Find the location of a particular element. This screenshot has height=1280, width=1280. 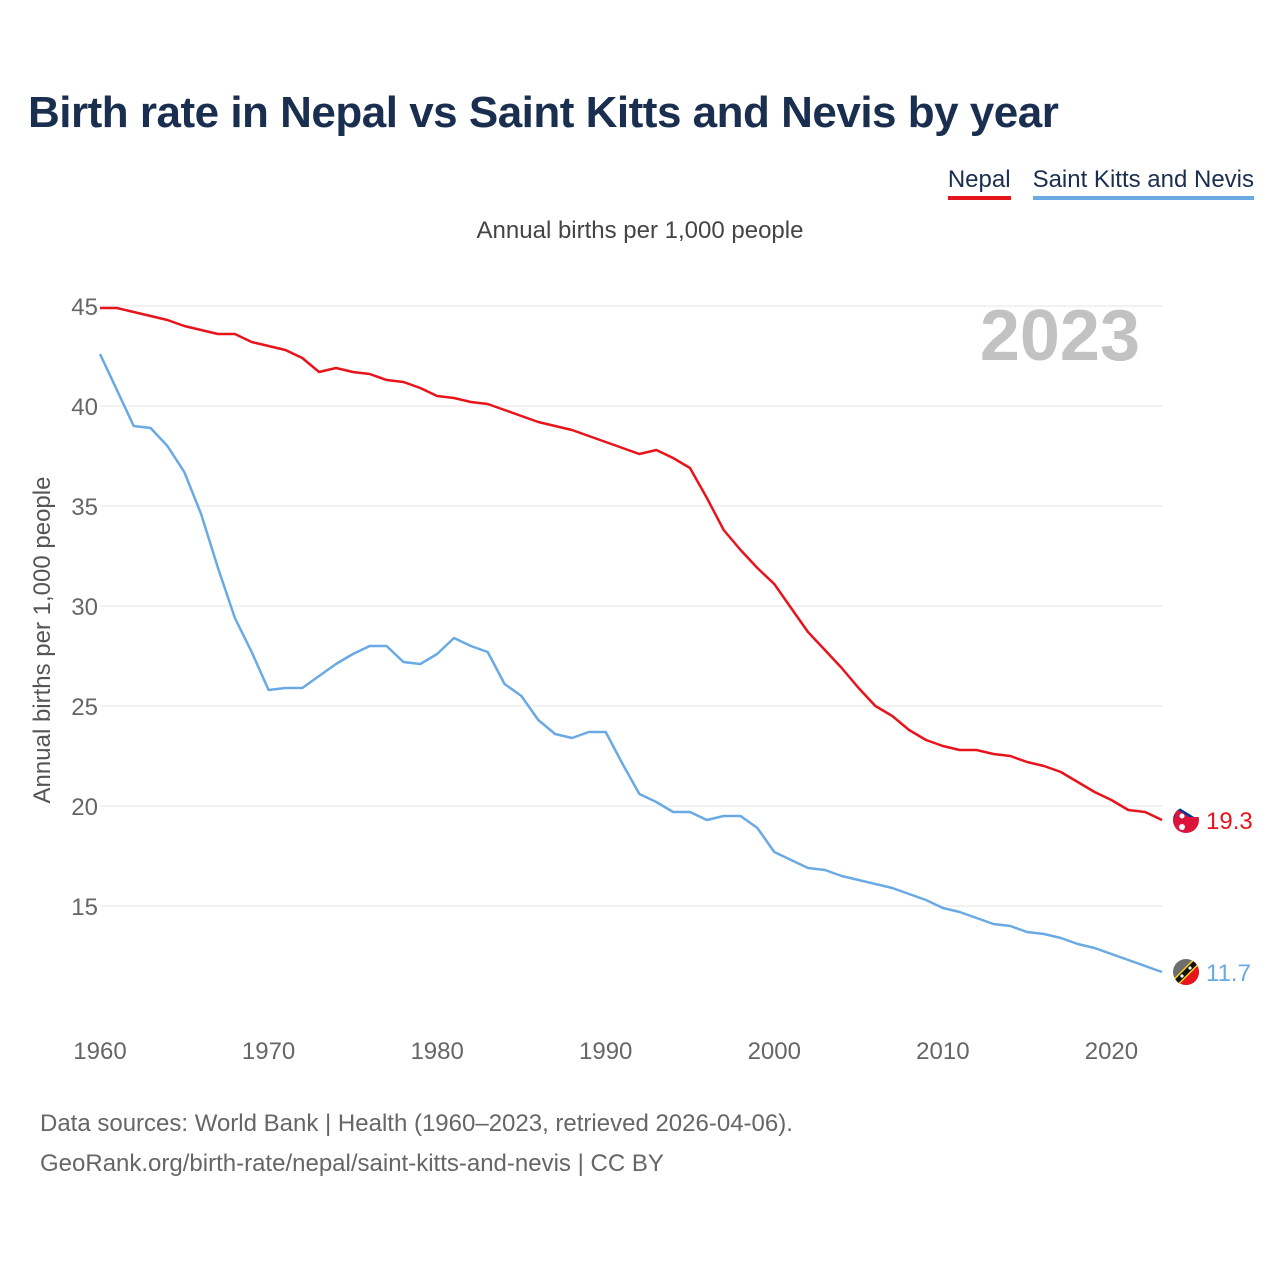

chart-subtitle: Annual births per 1,000 people is located at coordinates (640, 230).